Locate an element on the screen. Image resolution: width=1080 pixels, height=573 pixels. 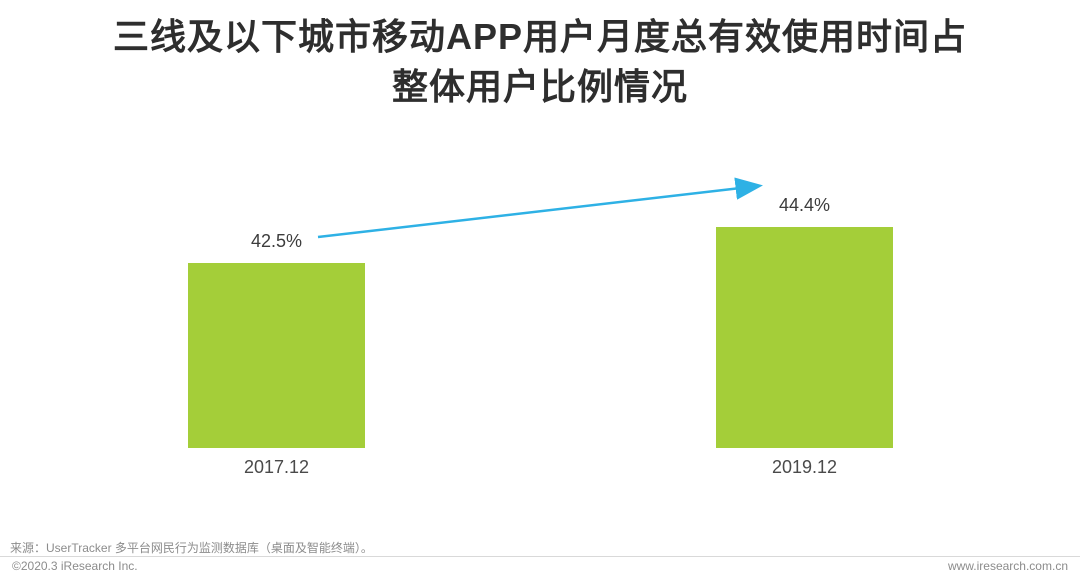
copyright-text: ©2020.3 iResearch Inc. is located at coordinates (75, 566).